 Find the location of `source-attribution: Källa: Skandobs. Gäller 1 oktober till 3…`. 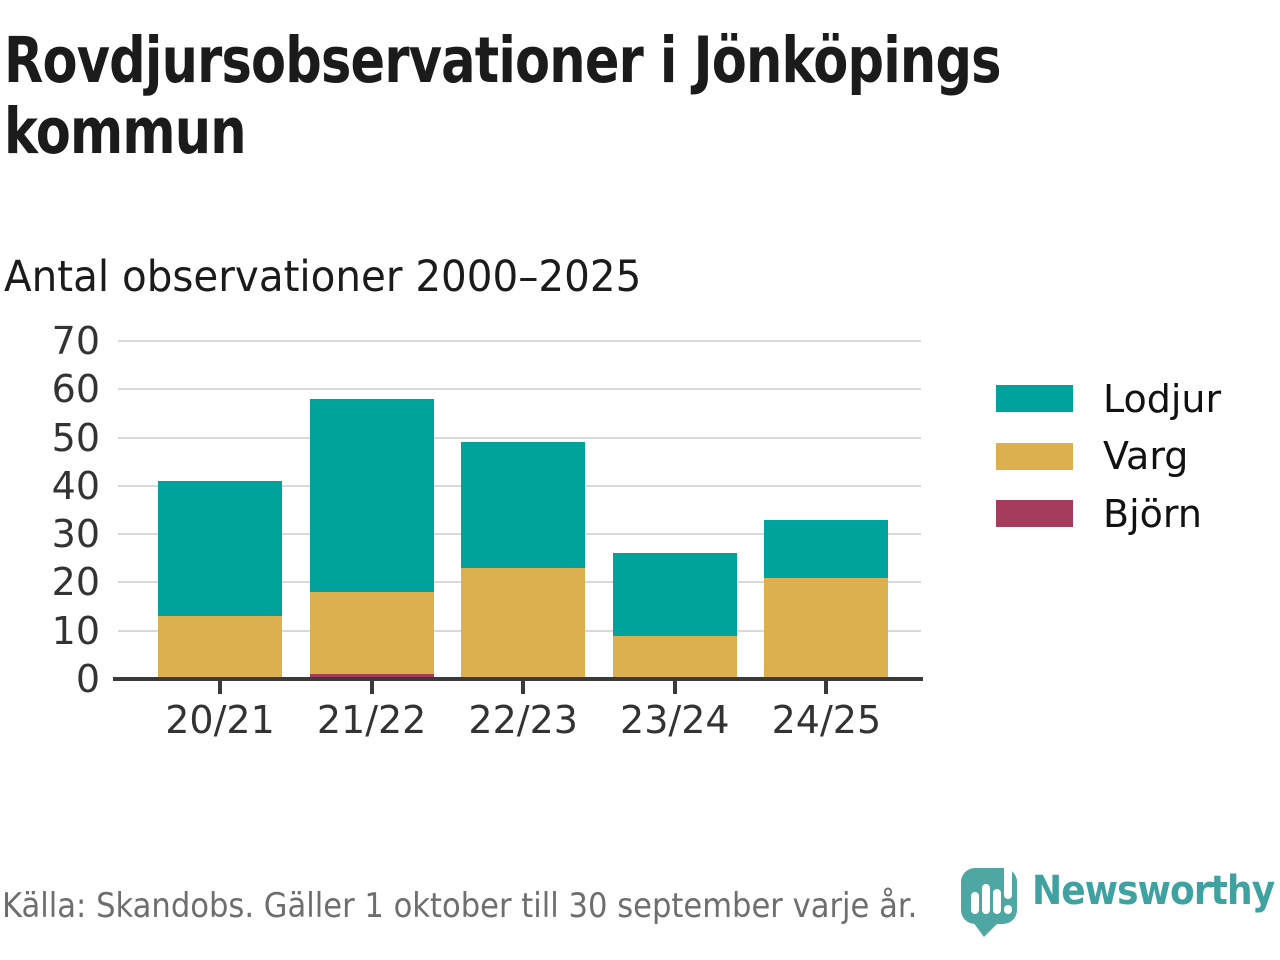

source-attribution: Källa: Skandobs. Gäller 1 oktober till 3… is located at coordinates (460, 906).